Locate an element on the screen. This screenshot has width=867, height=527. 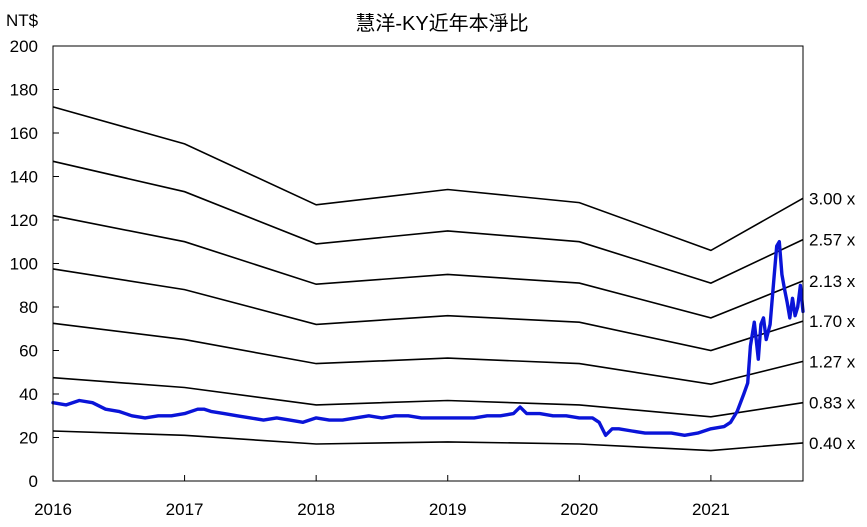
band-label-0: 3.00 x is located at coordinates (832, 198).